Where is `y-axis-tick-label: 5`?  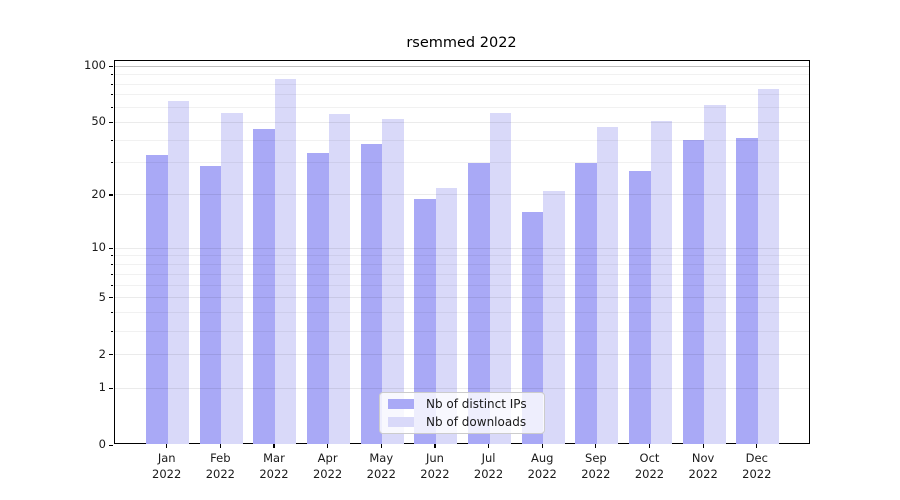 y-axis-tick-label: 5 is located at coordinates (102, 296).